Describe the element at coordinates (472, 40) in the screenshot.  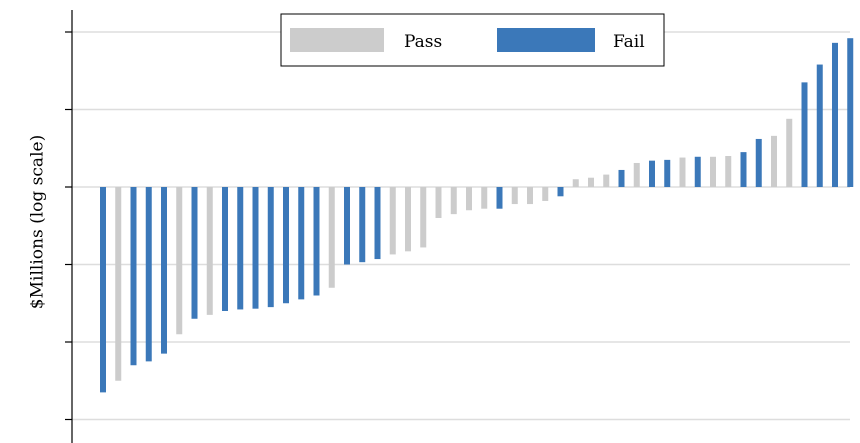
I see `legend: Pass Fail` at that location.